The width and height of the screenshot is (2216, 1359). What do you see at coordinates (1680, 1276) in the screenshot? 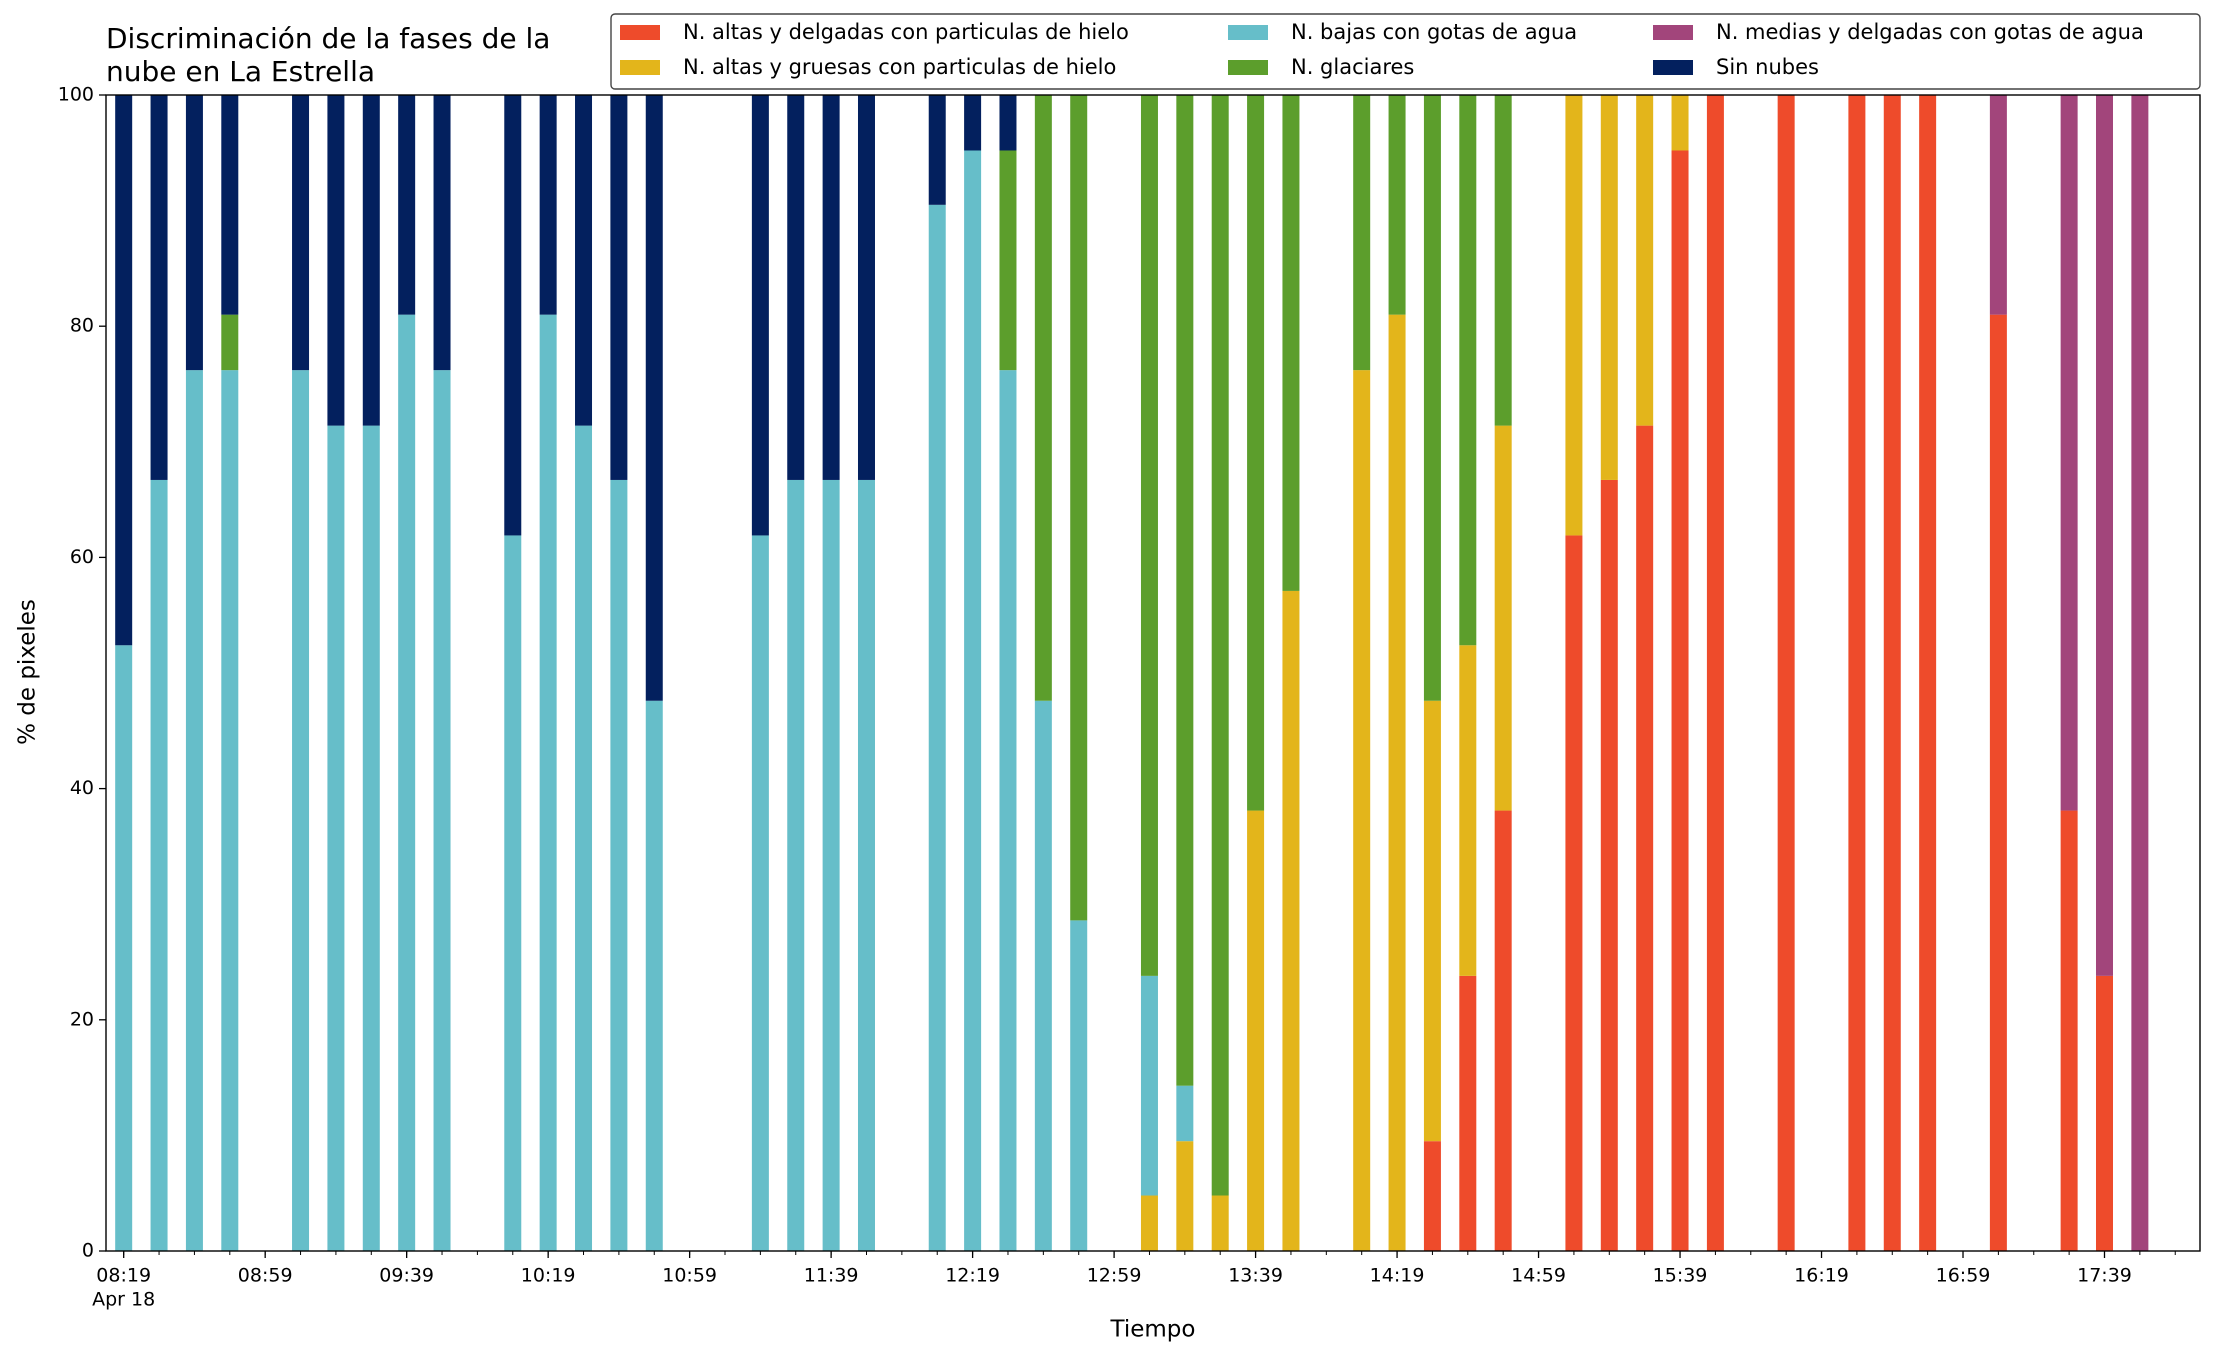
I see `x-tick-label: 15:39` at bounding box center [1680, 1276].